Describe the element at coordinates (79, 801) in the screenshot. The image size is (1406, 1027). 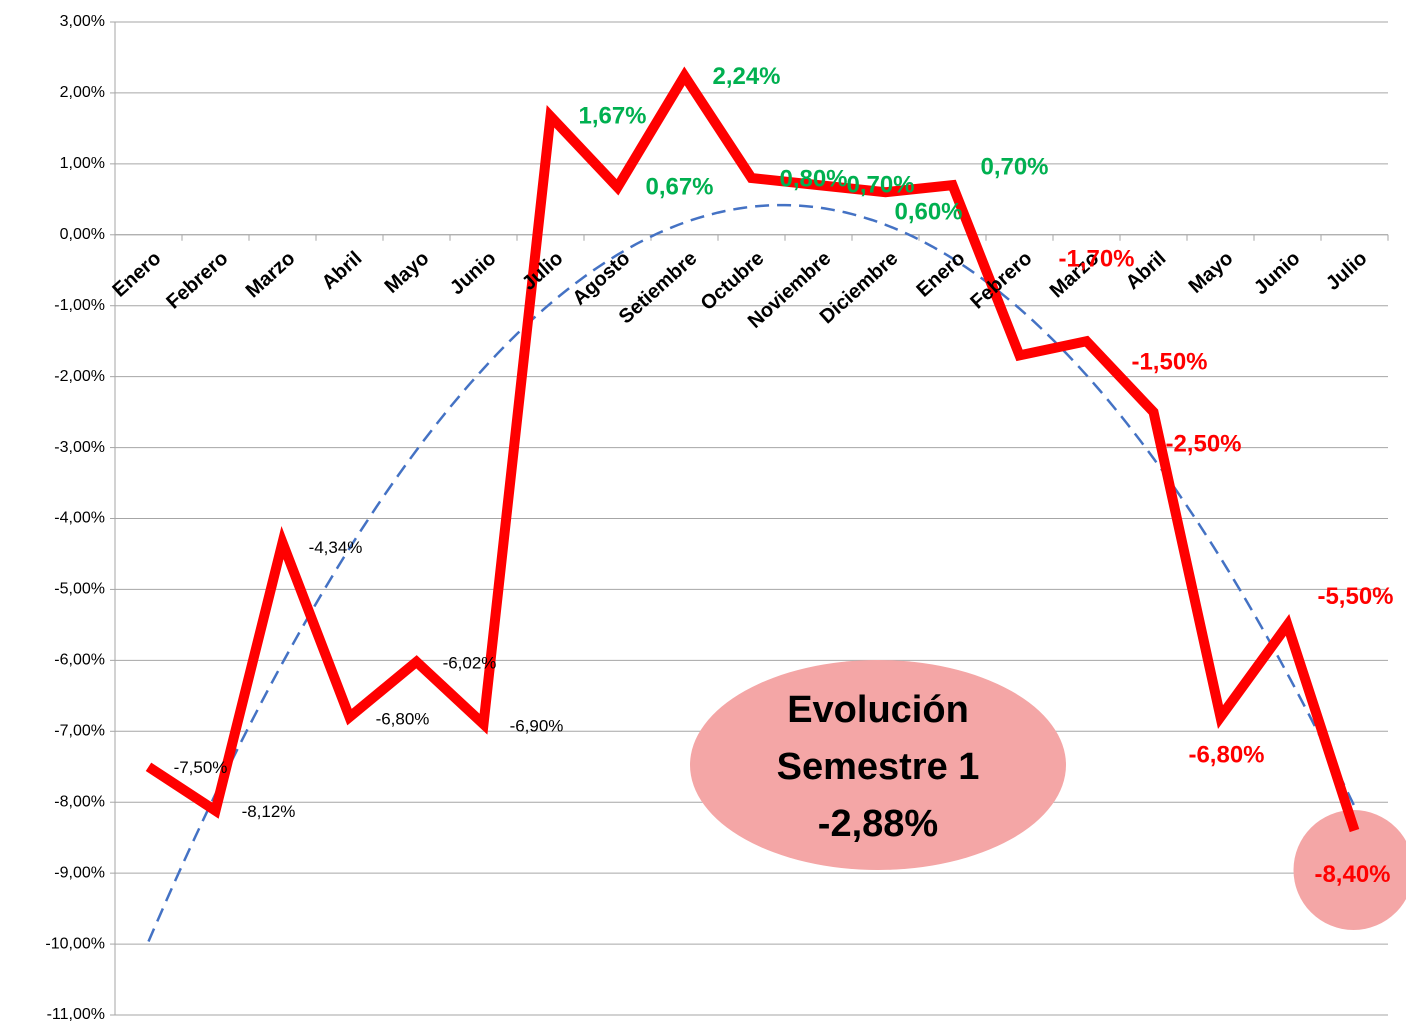
I see `y-tick-label: -8,00%` at that location.